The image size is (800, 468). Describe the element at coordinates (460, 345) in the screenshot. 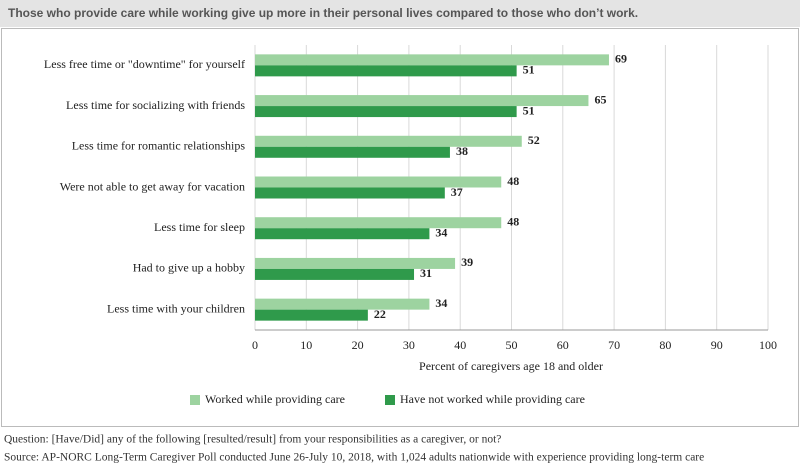

I see `x-tick-label: 40` at that location.